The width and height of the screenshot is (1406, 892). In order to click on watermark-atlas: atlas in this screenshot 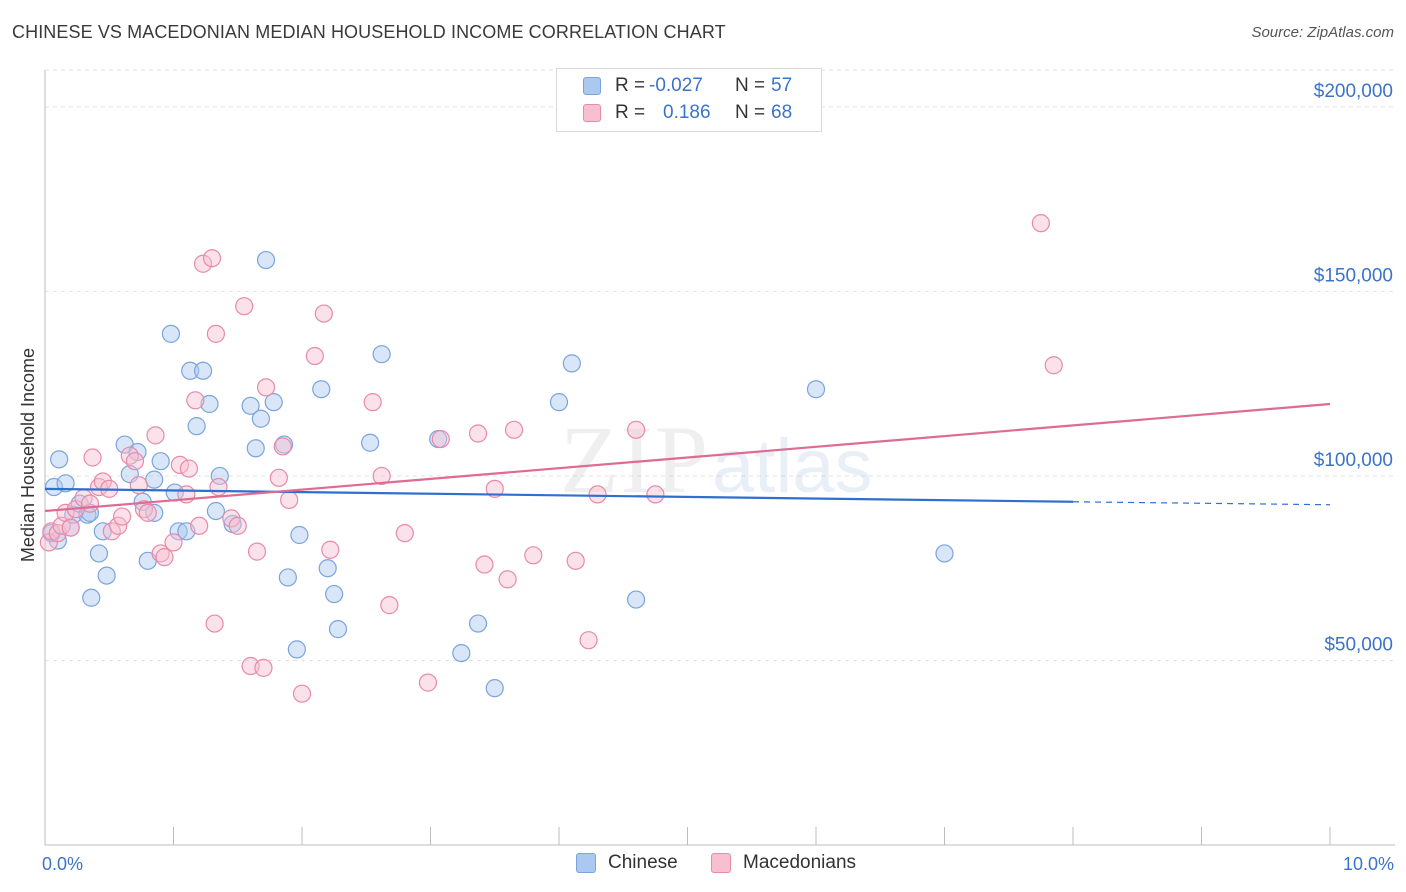, I will do `click(792, 466)`.